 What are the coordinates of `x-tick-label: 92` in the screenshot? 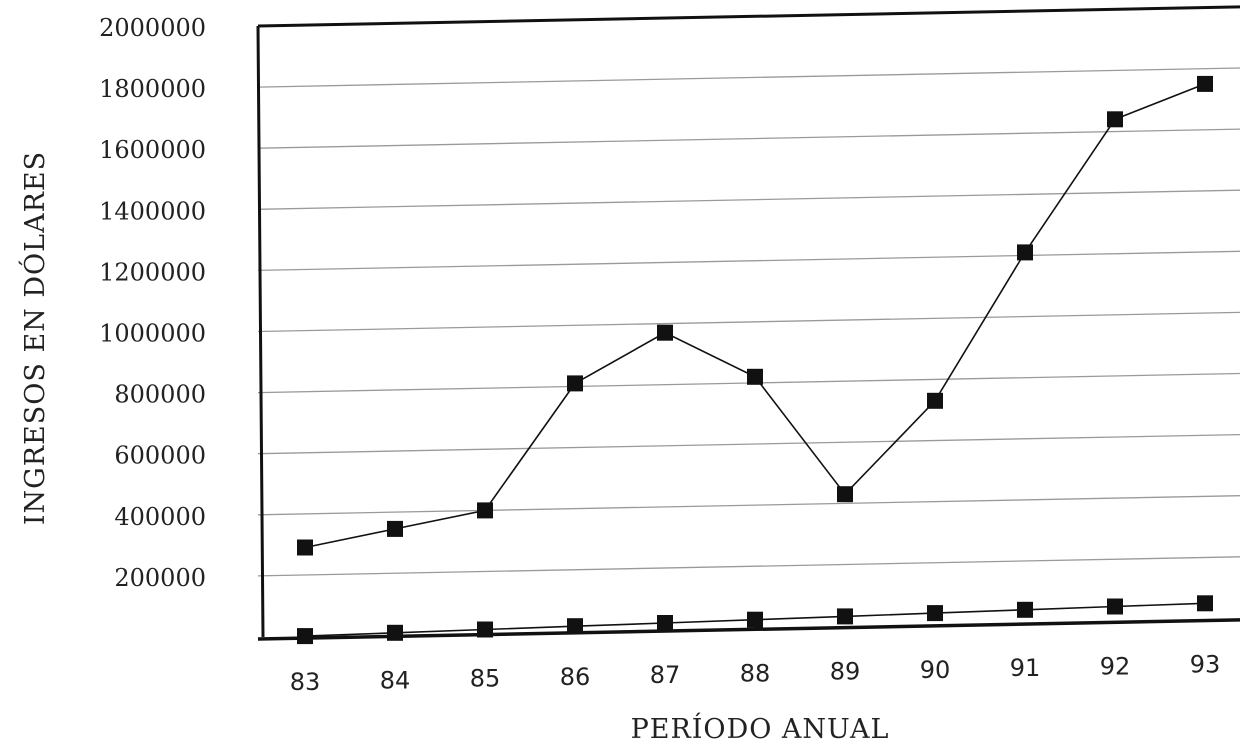 It's located at (1115, 666).